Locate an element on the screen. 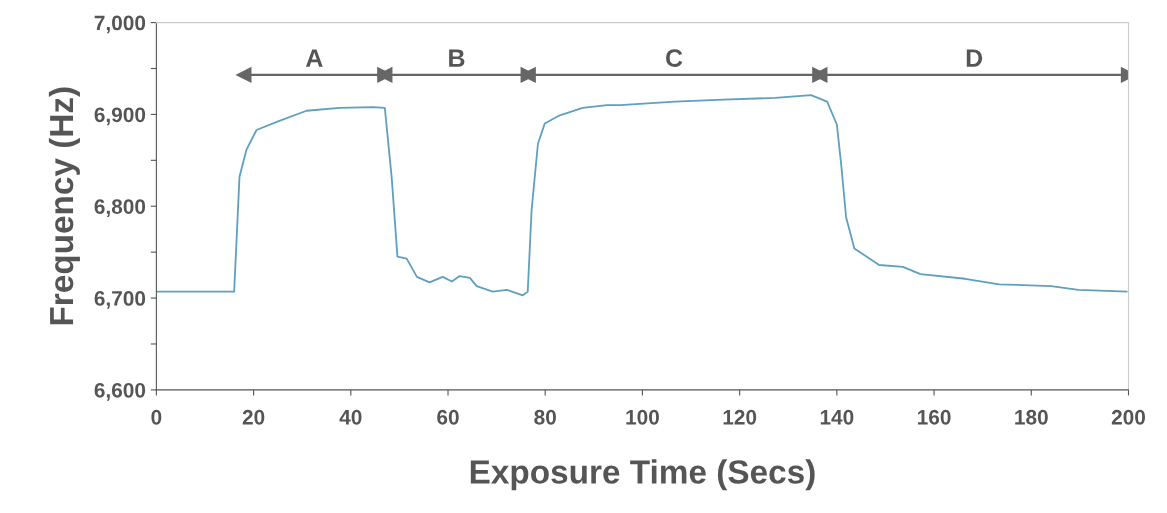 This screenshot has width=1167, height=513. x-tick-label: 180 is located at coordinates (1031, 417).